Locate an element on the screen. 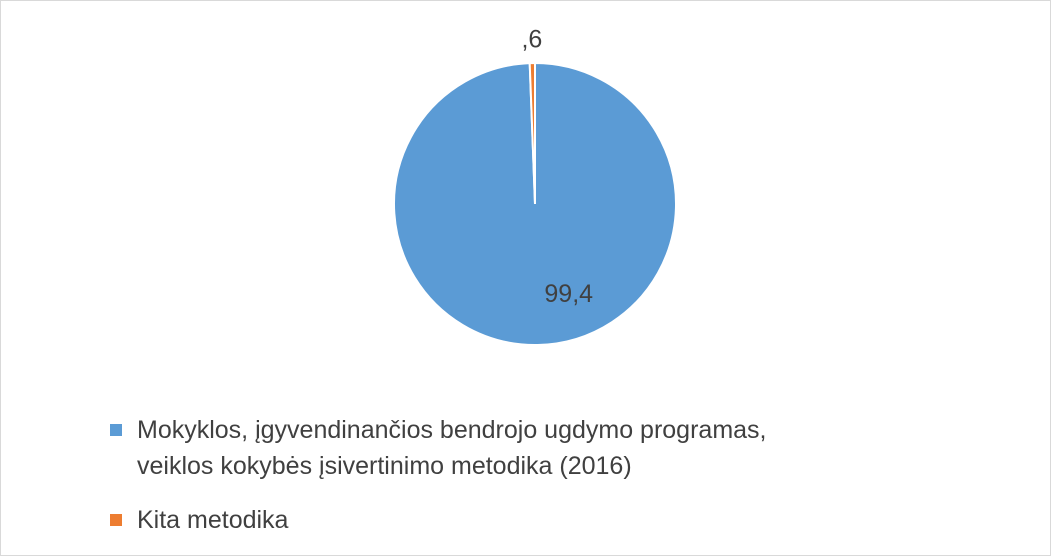  legend-label: Kita metodika is located at coordinates (213, 520).